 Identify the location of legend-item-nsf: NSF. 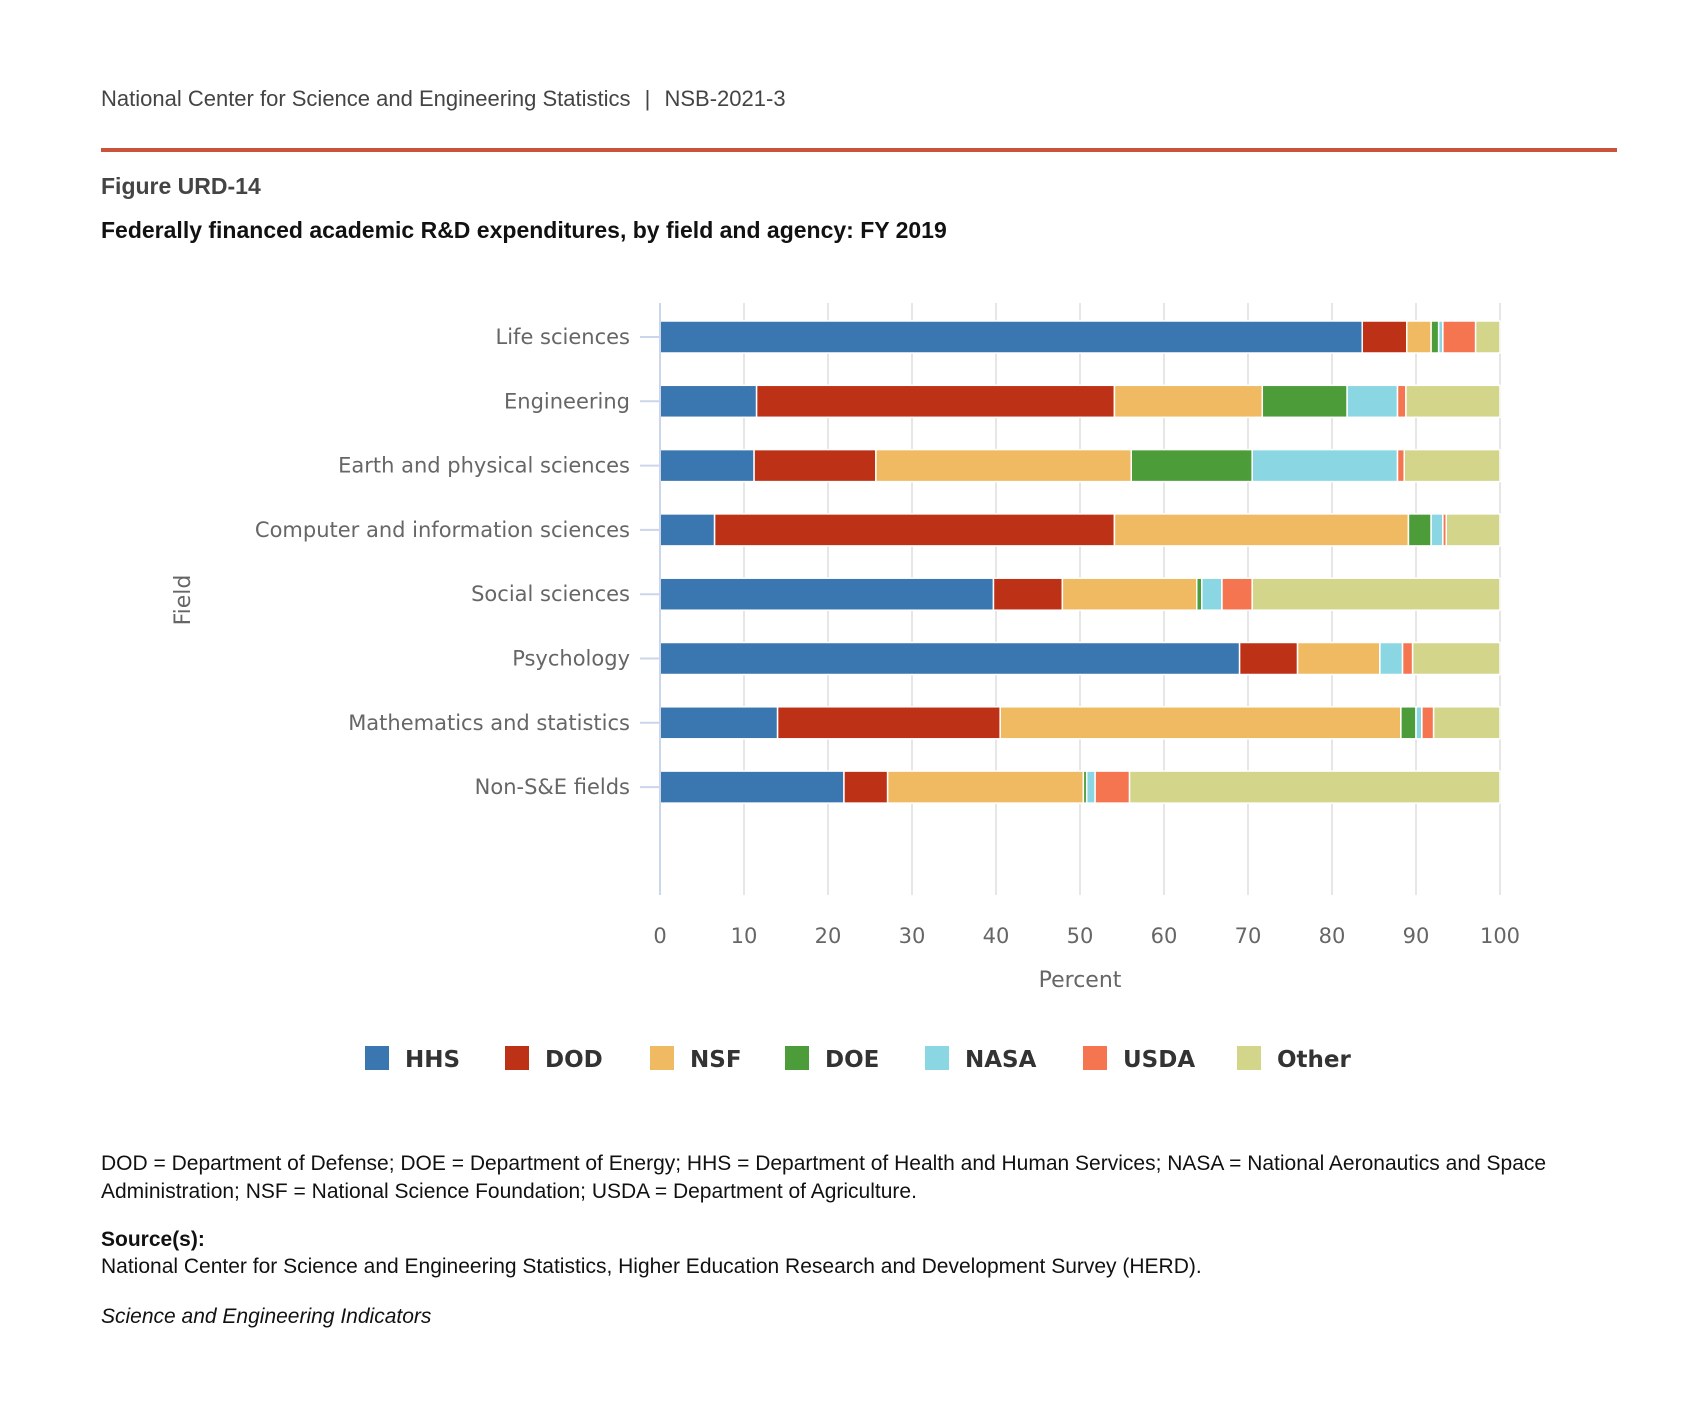
(716, 1060).